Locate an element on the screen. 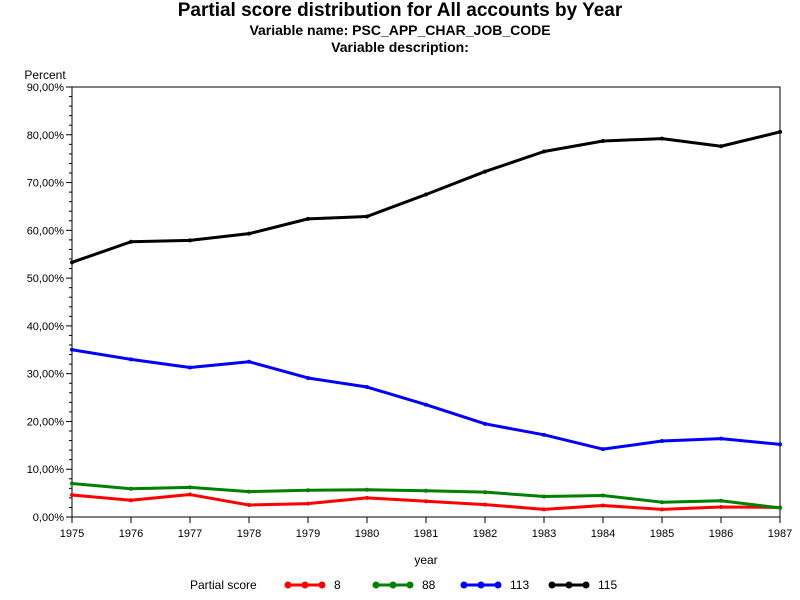 The width and height of the screenshot is (800, 600). variable-name: Variable name: PSC_APP_CHAR_JOB_CODE is located at coordinates (400, 30).